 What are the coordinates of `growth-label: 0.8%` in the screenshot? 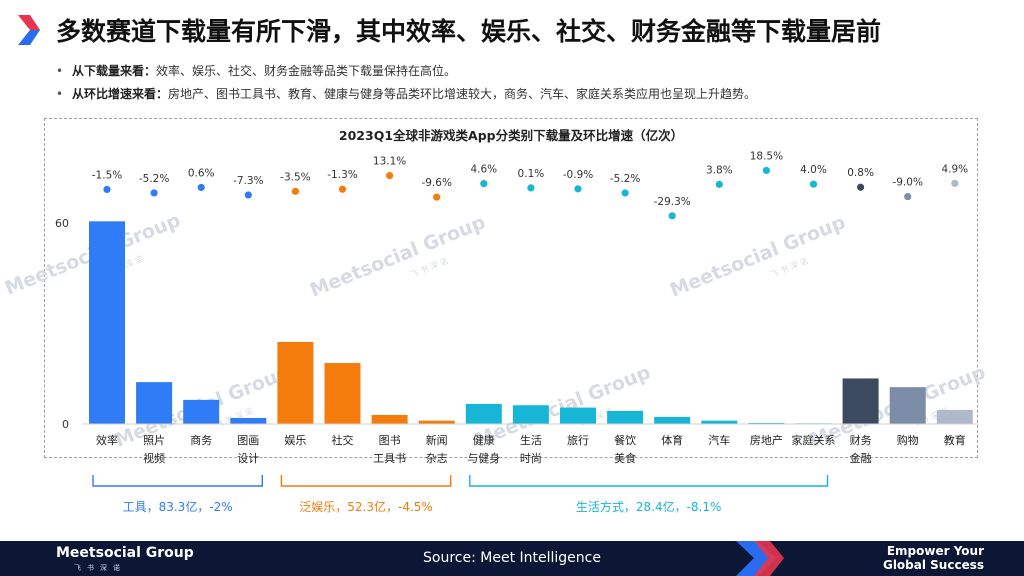 It's located at (860, 173).